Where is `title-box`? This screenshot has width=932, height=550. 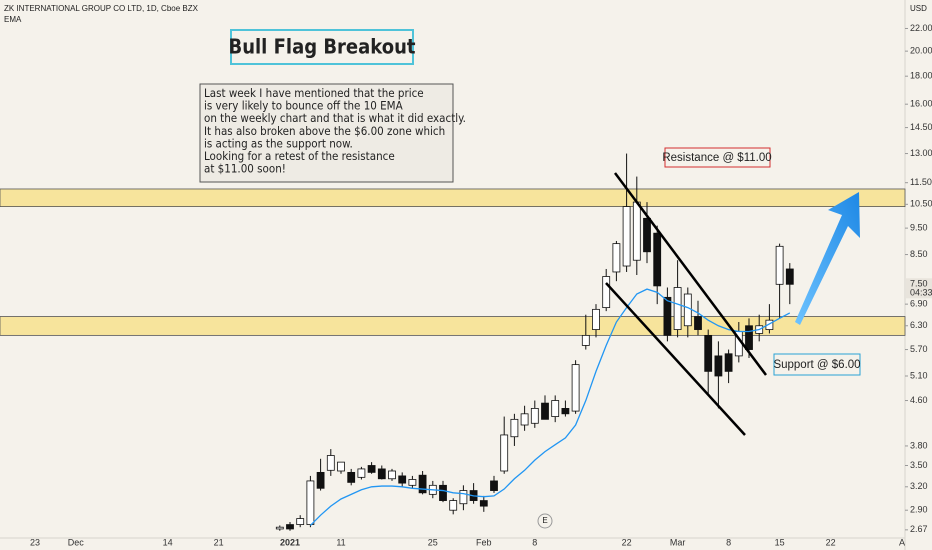 title-box is located at coordinates (322, 47).